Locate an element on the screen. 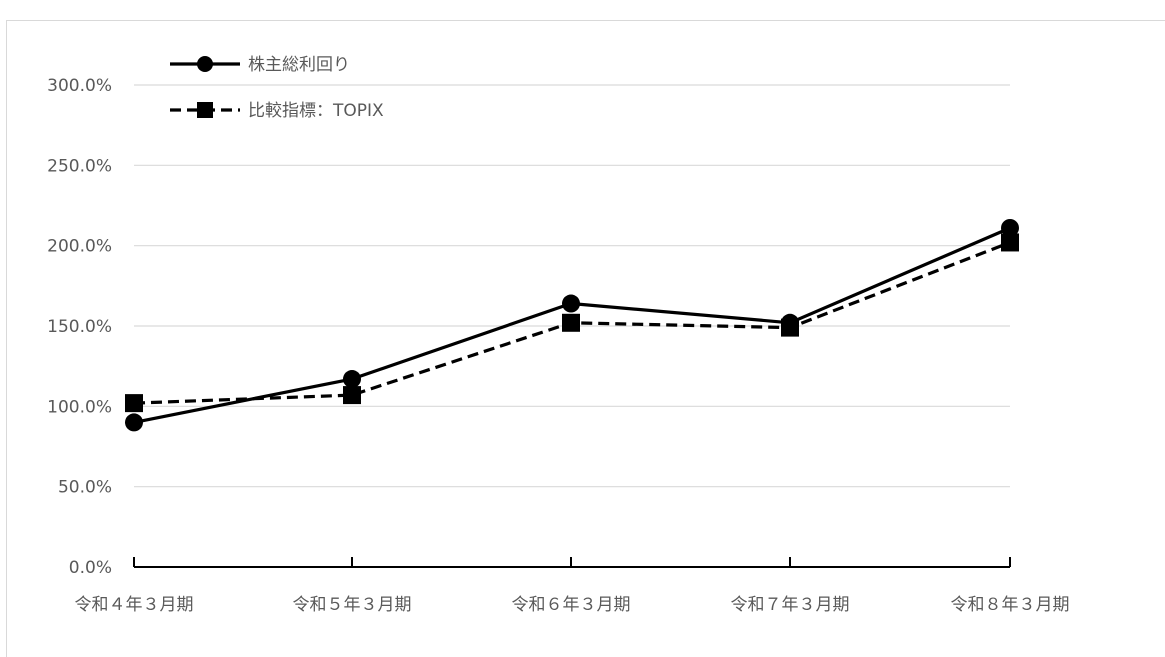  x-tick-label: 令和７年３月期 is located at coordinates (790, 605).